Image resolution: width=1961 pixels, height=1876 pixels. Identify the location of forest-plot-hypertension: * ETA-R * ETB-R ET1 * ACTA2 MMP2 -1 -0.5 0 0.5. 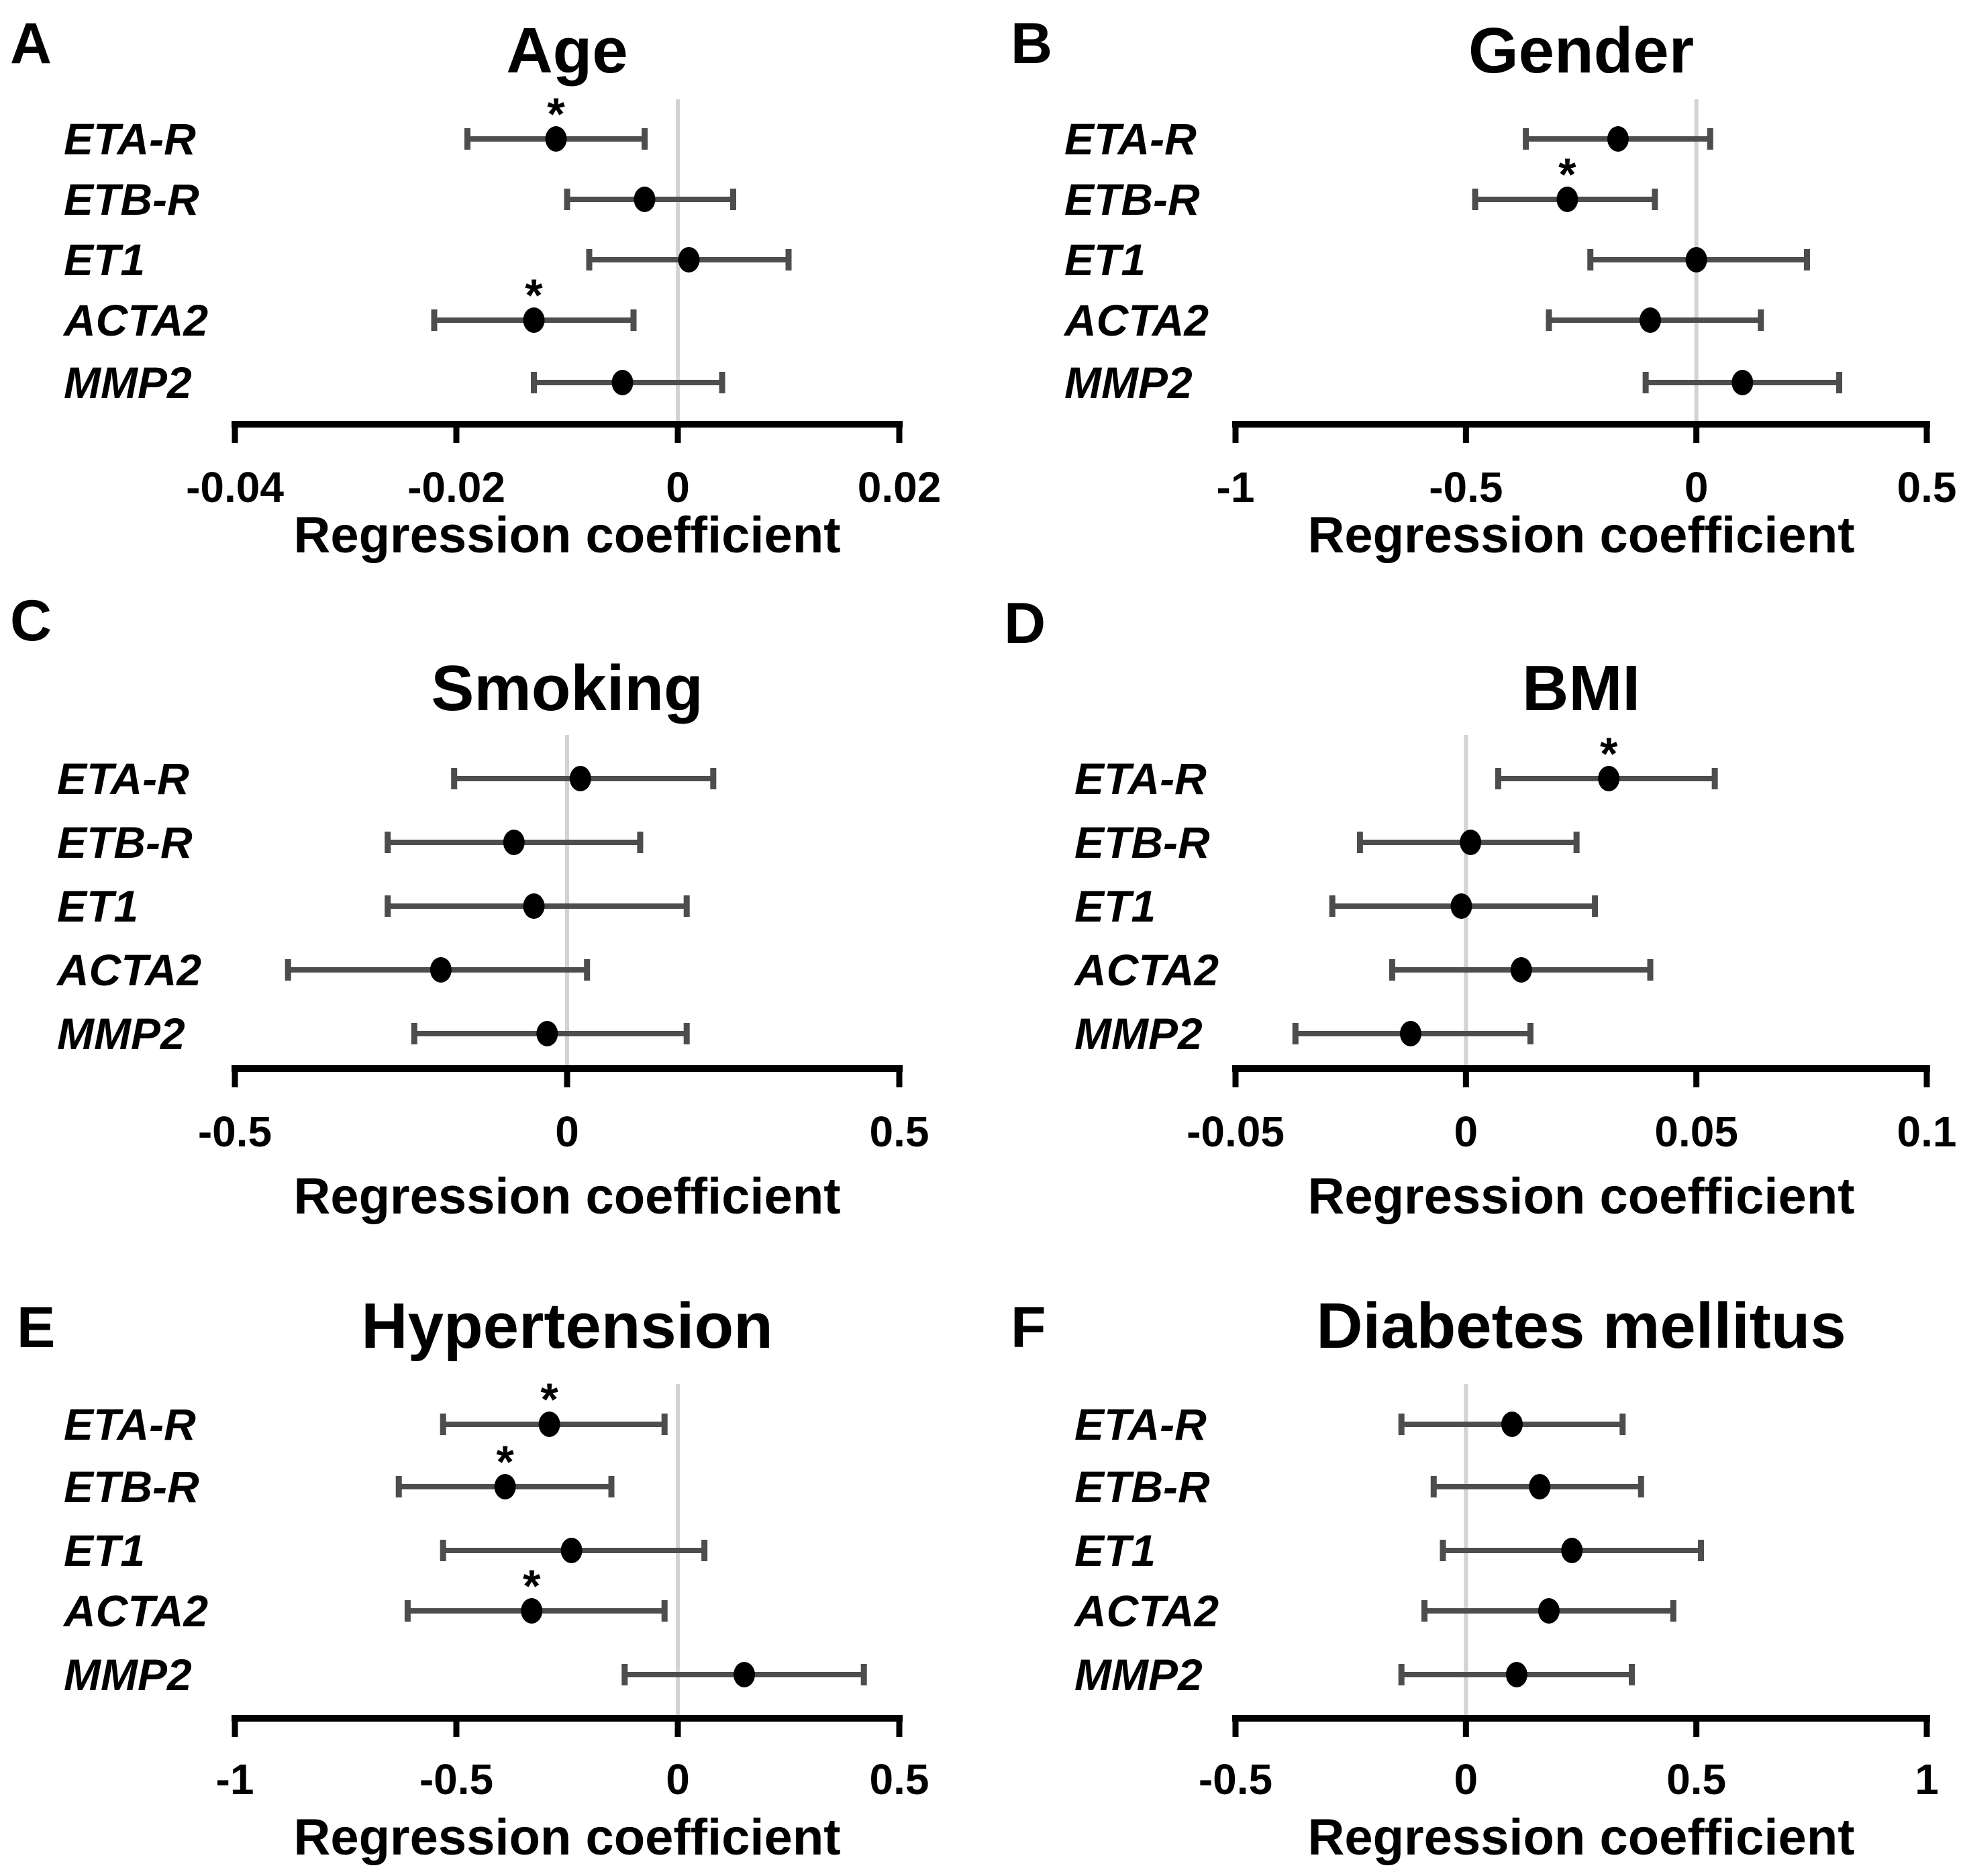
(495, 1589).